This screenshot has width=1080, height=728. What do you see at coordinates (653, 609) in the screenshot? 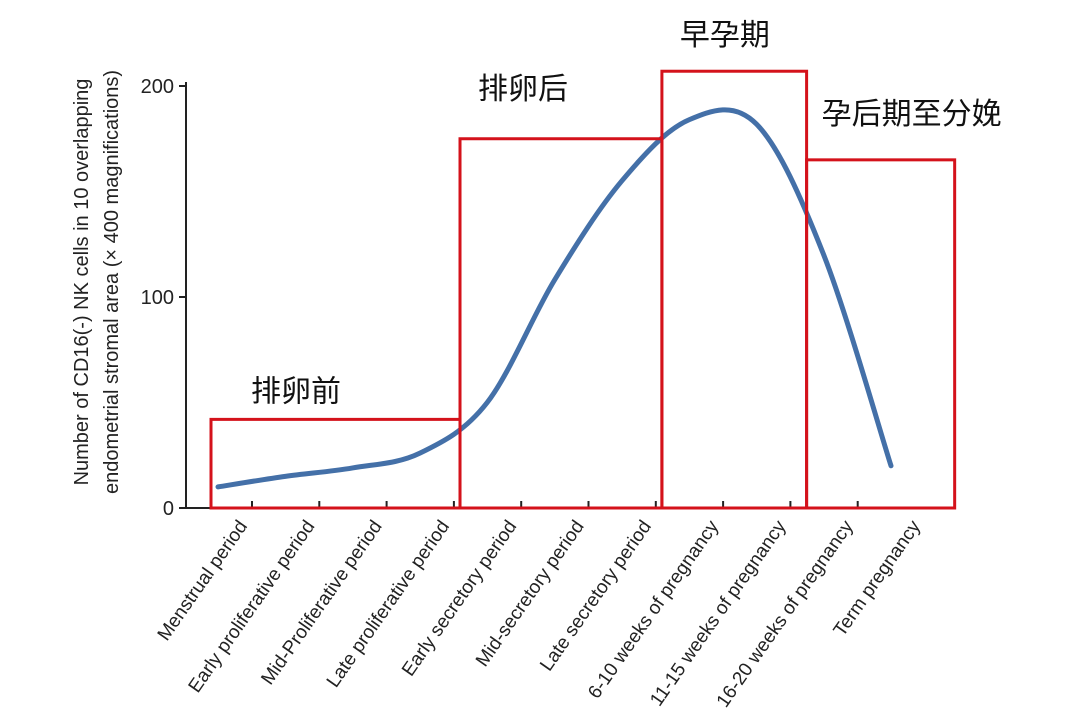
I see `x-category-label: 6-10 weeks of pregnancy` at bounding box center [653, 609].